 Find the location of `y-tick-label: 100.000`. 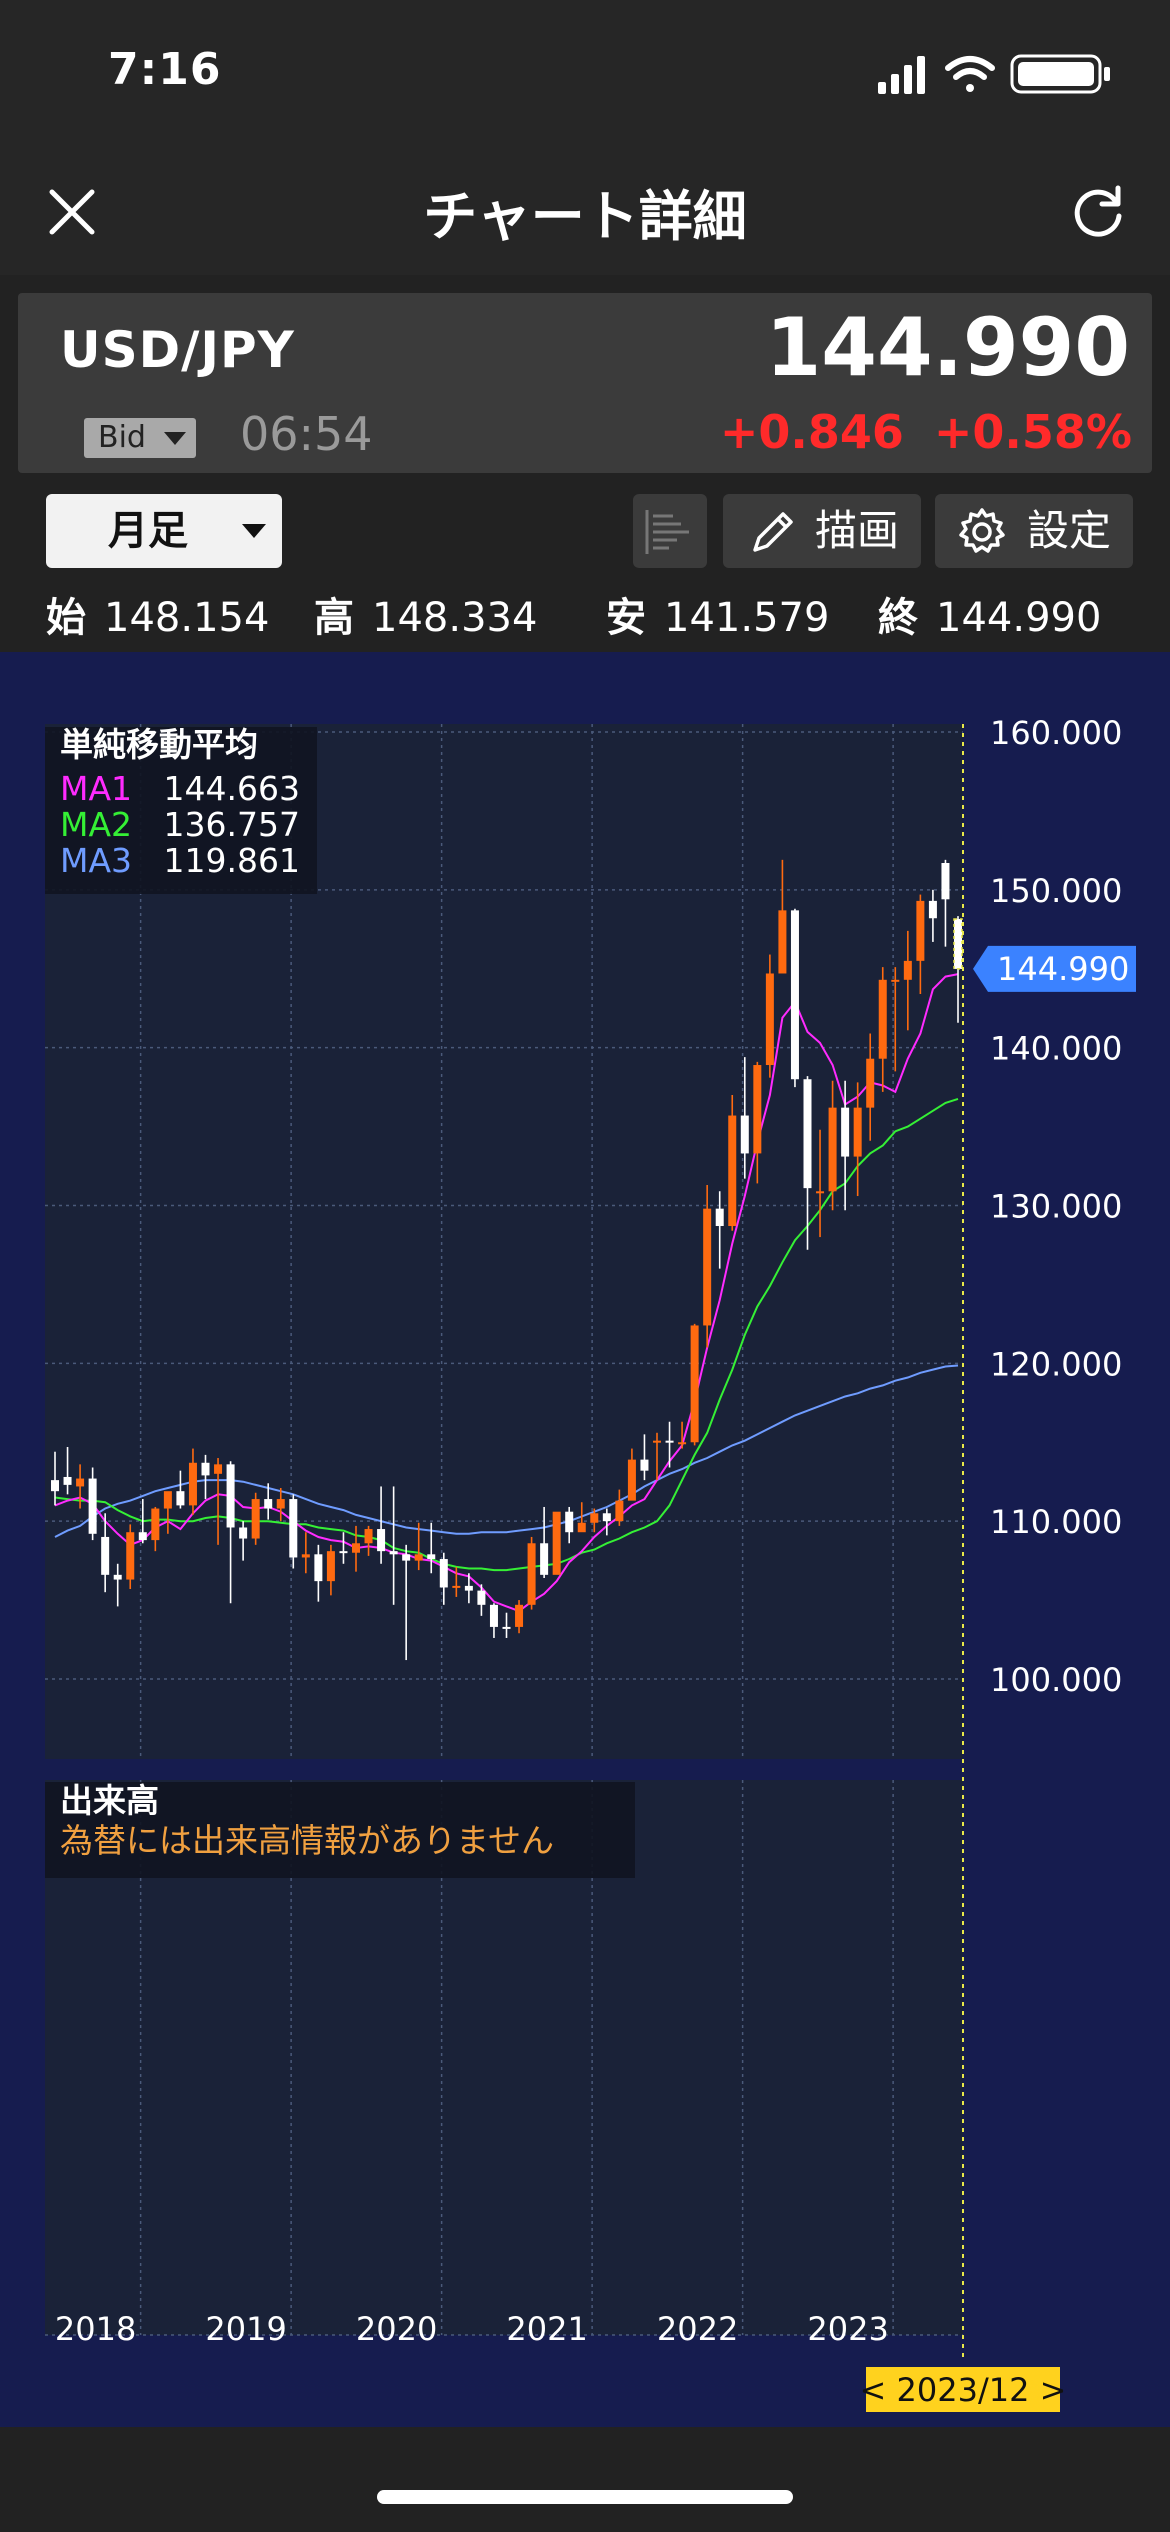

y-tick-label: 100.000 is located at coordinates (1056, 1680).